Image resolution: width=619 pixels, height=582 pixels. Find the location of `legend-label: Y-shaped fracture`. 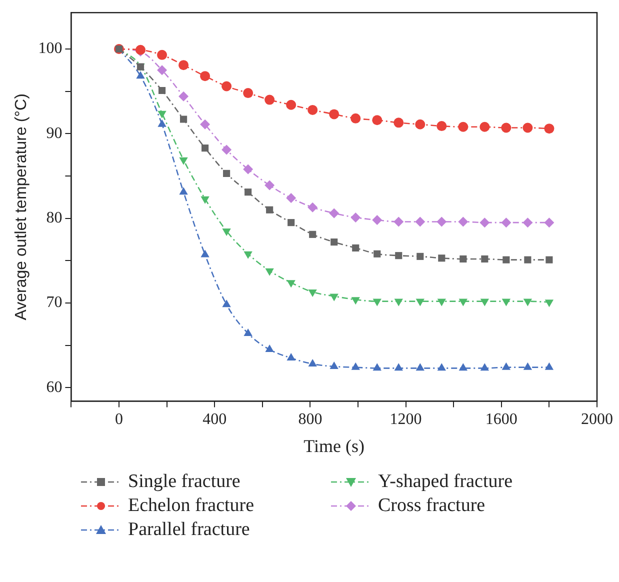

legend-label: Y-shaped fracture is located at coordinates (445, 482).